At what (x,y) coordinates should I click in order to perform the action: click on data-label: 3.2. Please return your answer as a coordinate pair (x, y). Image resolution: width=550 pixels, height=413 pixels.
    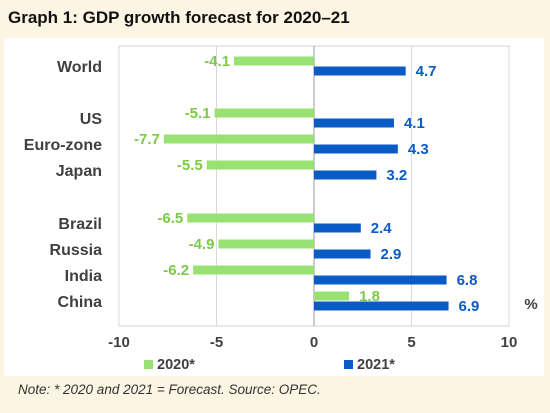
    Looking at the image, I should click on (396, 175).